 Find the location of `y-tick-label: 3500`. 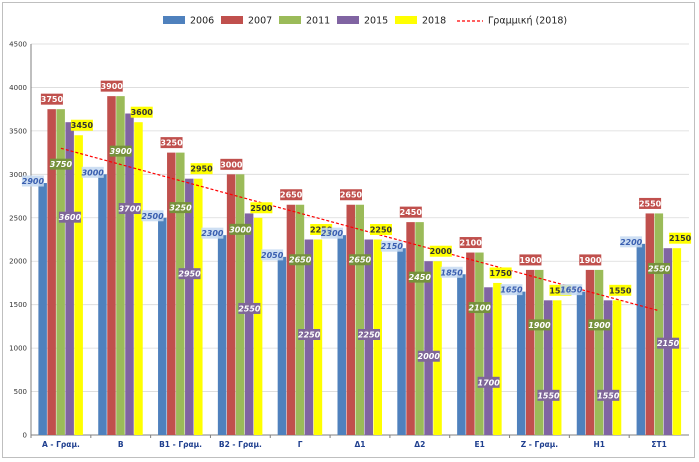

y-tick-label: 3500 is located at coordinates (18, 131).